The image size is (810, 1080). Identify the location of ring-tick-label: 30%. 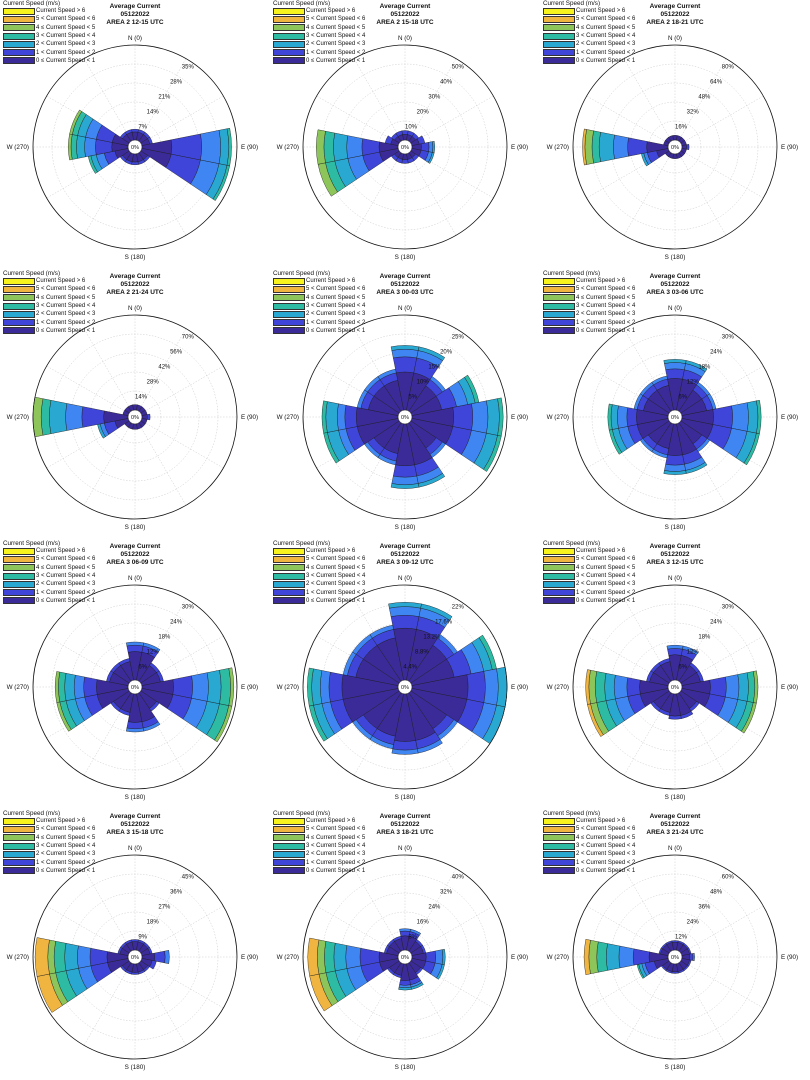
(728, 338).